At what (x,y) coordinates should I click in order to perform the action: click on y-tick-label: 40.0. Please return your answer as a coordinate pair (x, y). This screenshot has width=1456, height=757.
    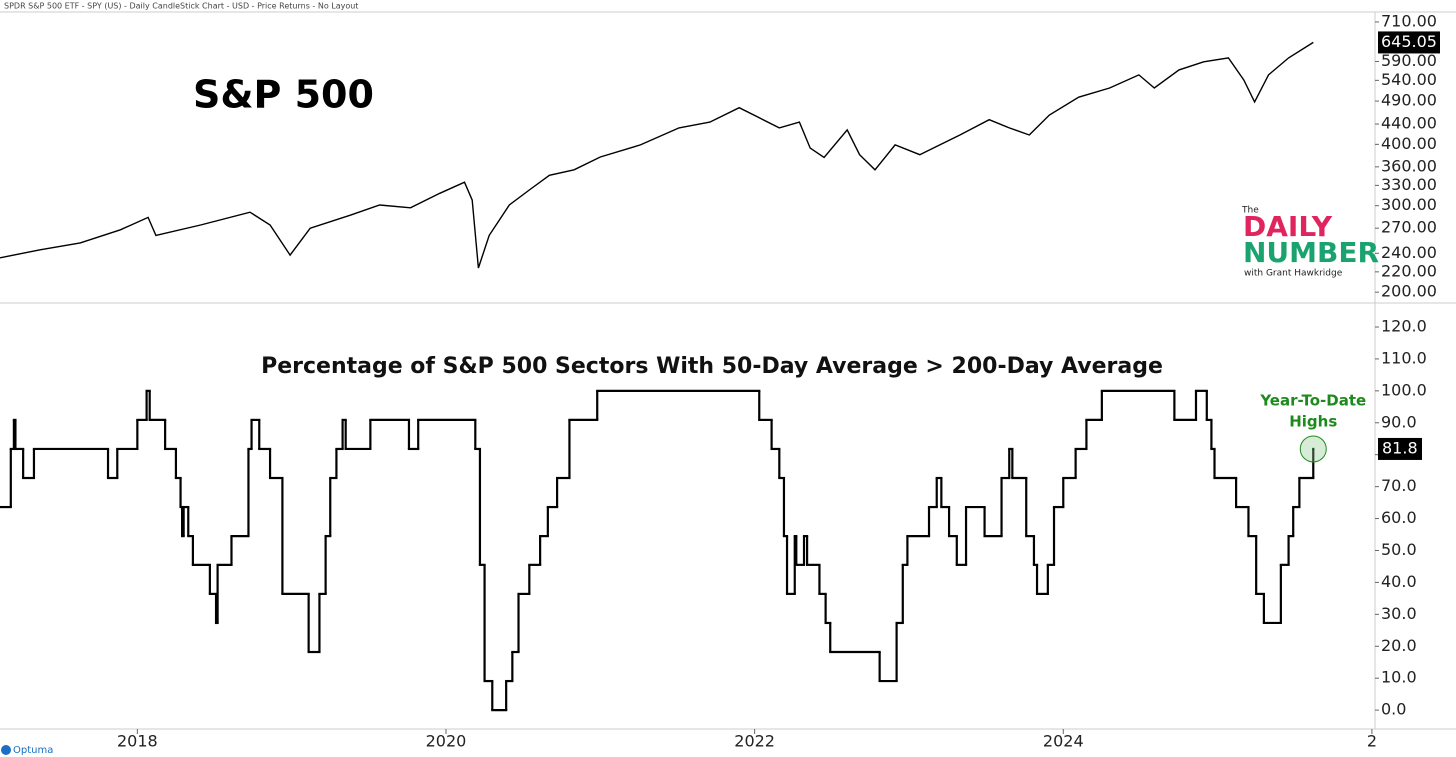
    Looking at the image, I should click on (1399, 581).